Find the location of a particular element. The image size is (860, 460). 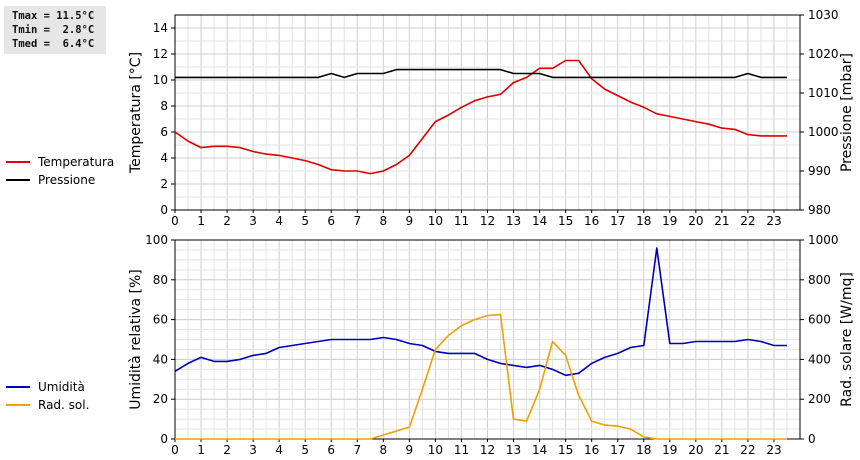

series-line-pressione is located at coordinates (481, 73).